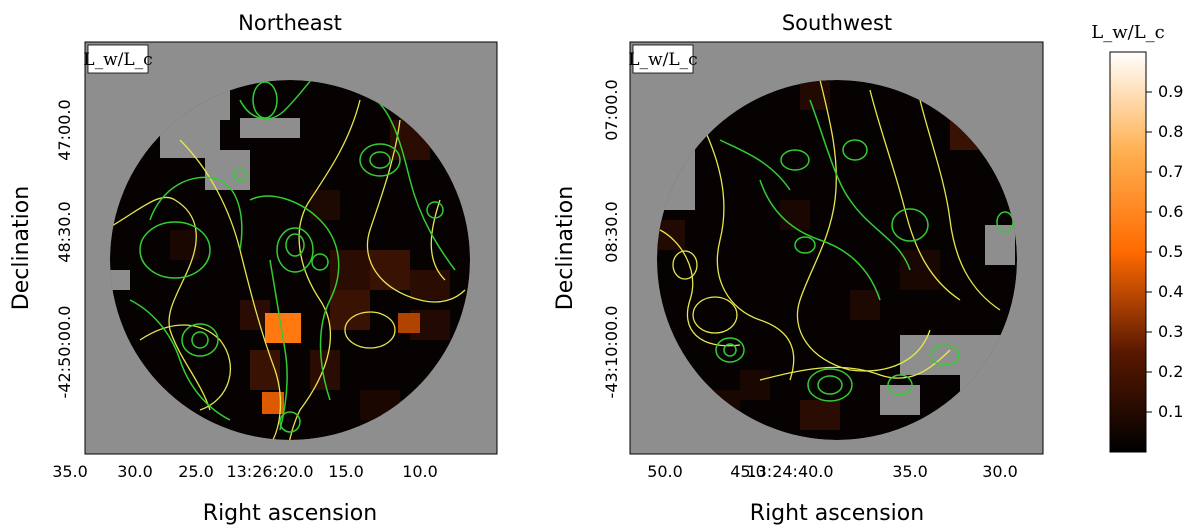 This screenshot has height=530, width=1200. I want to click on x-tick-label: 13:26:20.0, so click(269, 471).